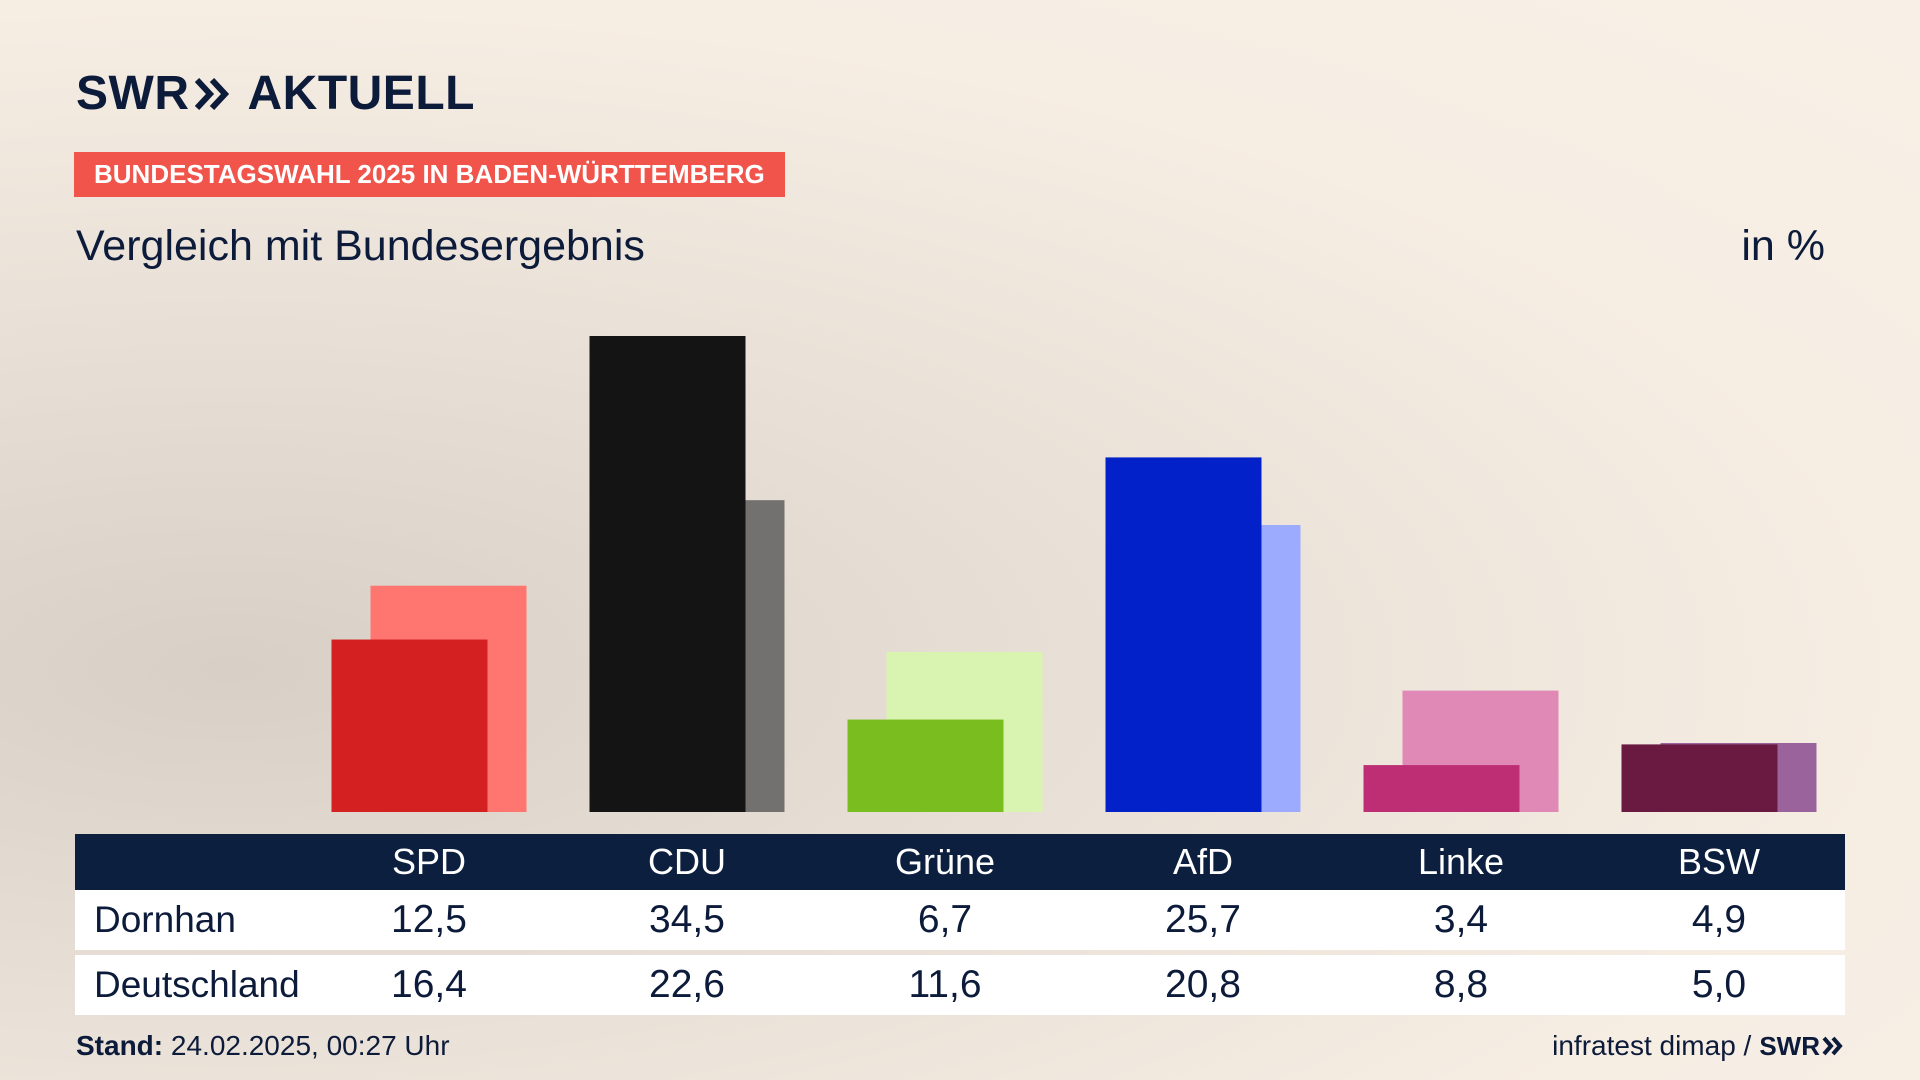 Image resolution: width=1920 pixels, height=1080 pixels. What do you see at coordinates (687, 919) in the screenshot?
I see `cell-dornhan-cdu: 34,5` at bounding box center [687, 919].